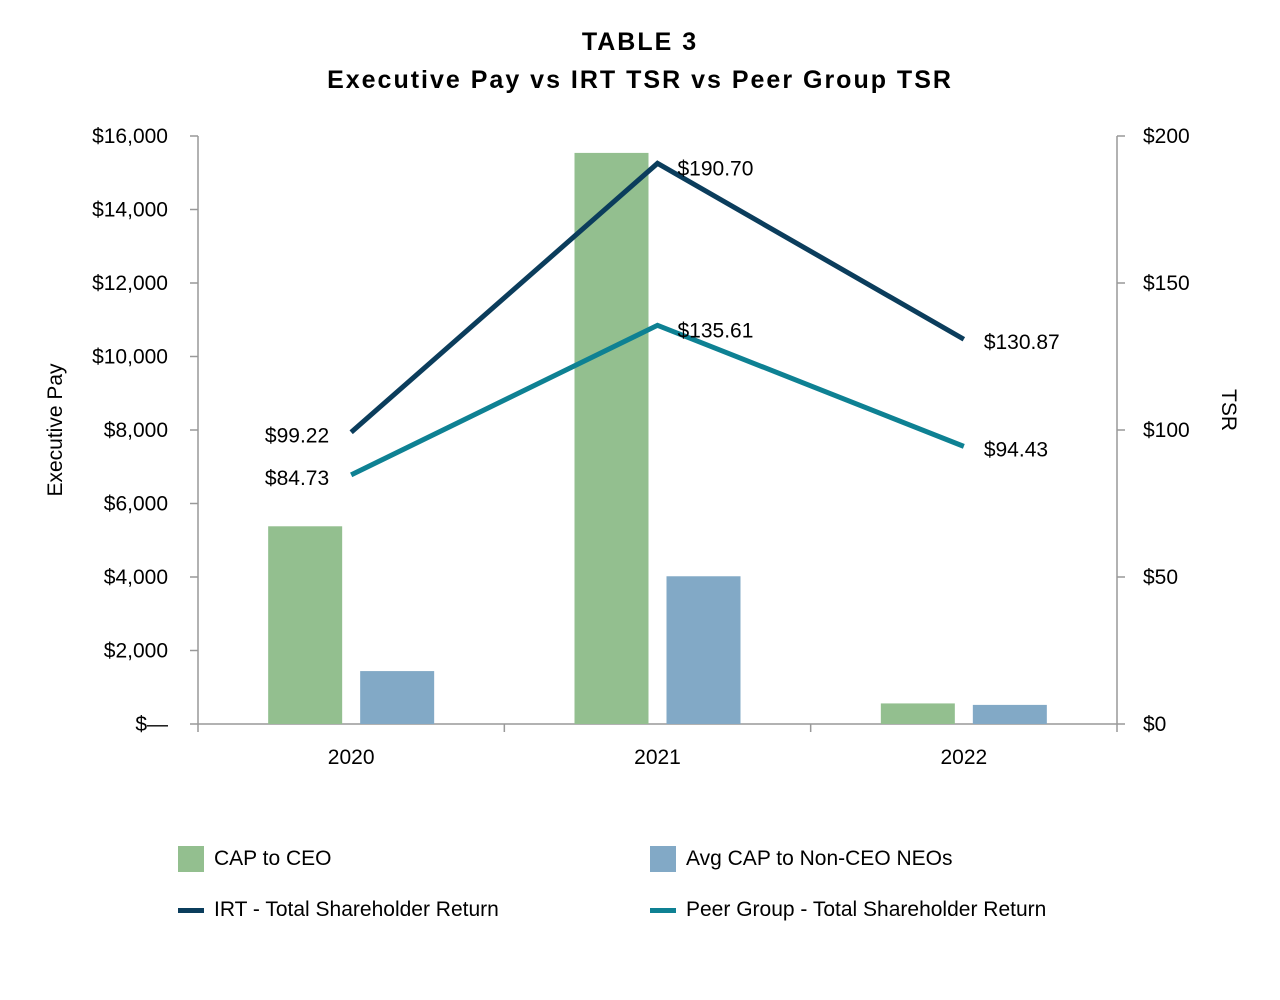 Image resolution: width=1280 pixels, height=1000 pixels. Describe the element at coordinates (716, 330) in the screenshot. I see `line-peer-tsr-data-label: $135.61` at that location.